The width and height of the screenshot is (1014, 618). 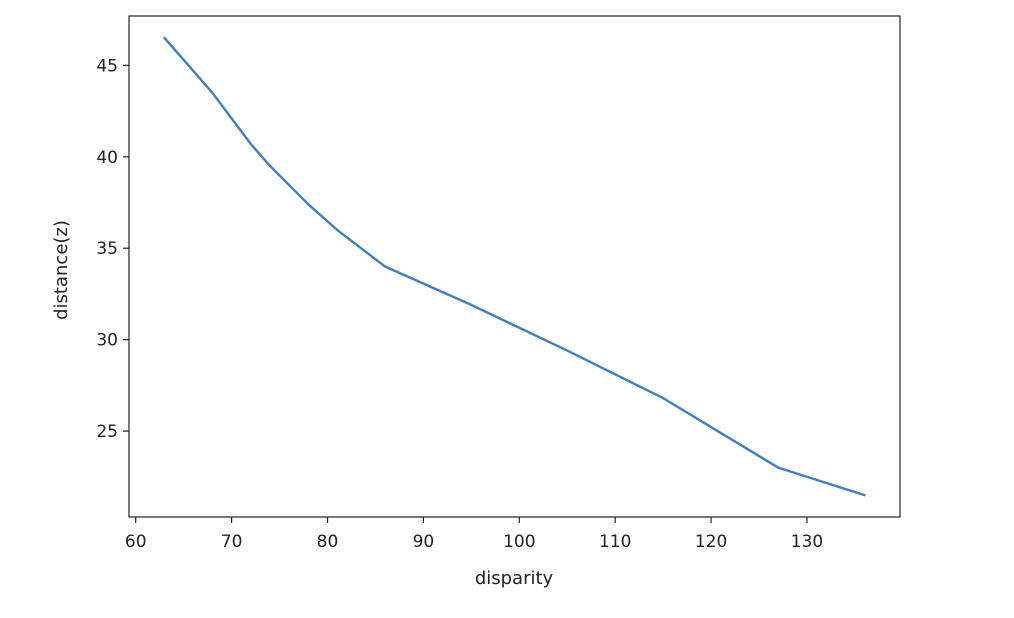 What do you see at coordinates (328, 542) in the screenshot?
I see `x-tick-label: 80` at bounding box center [328, 542].